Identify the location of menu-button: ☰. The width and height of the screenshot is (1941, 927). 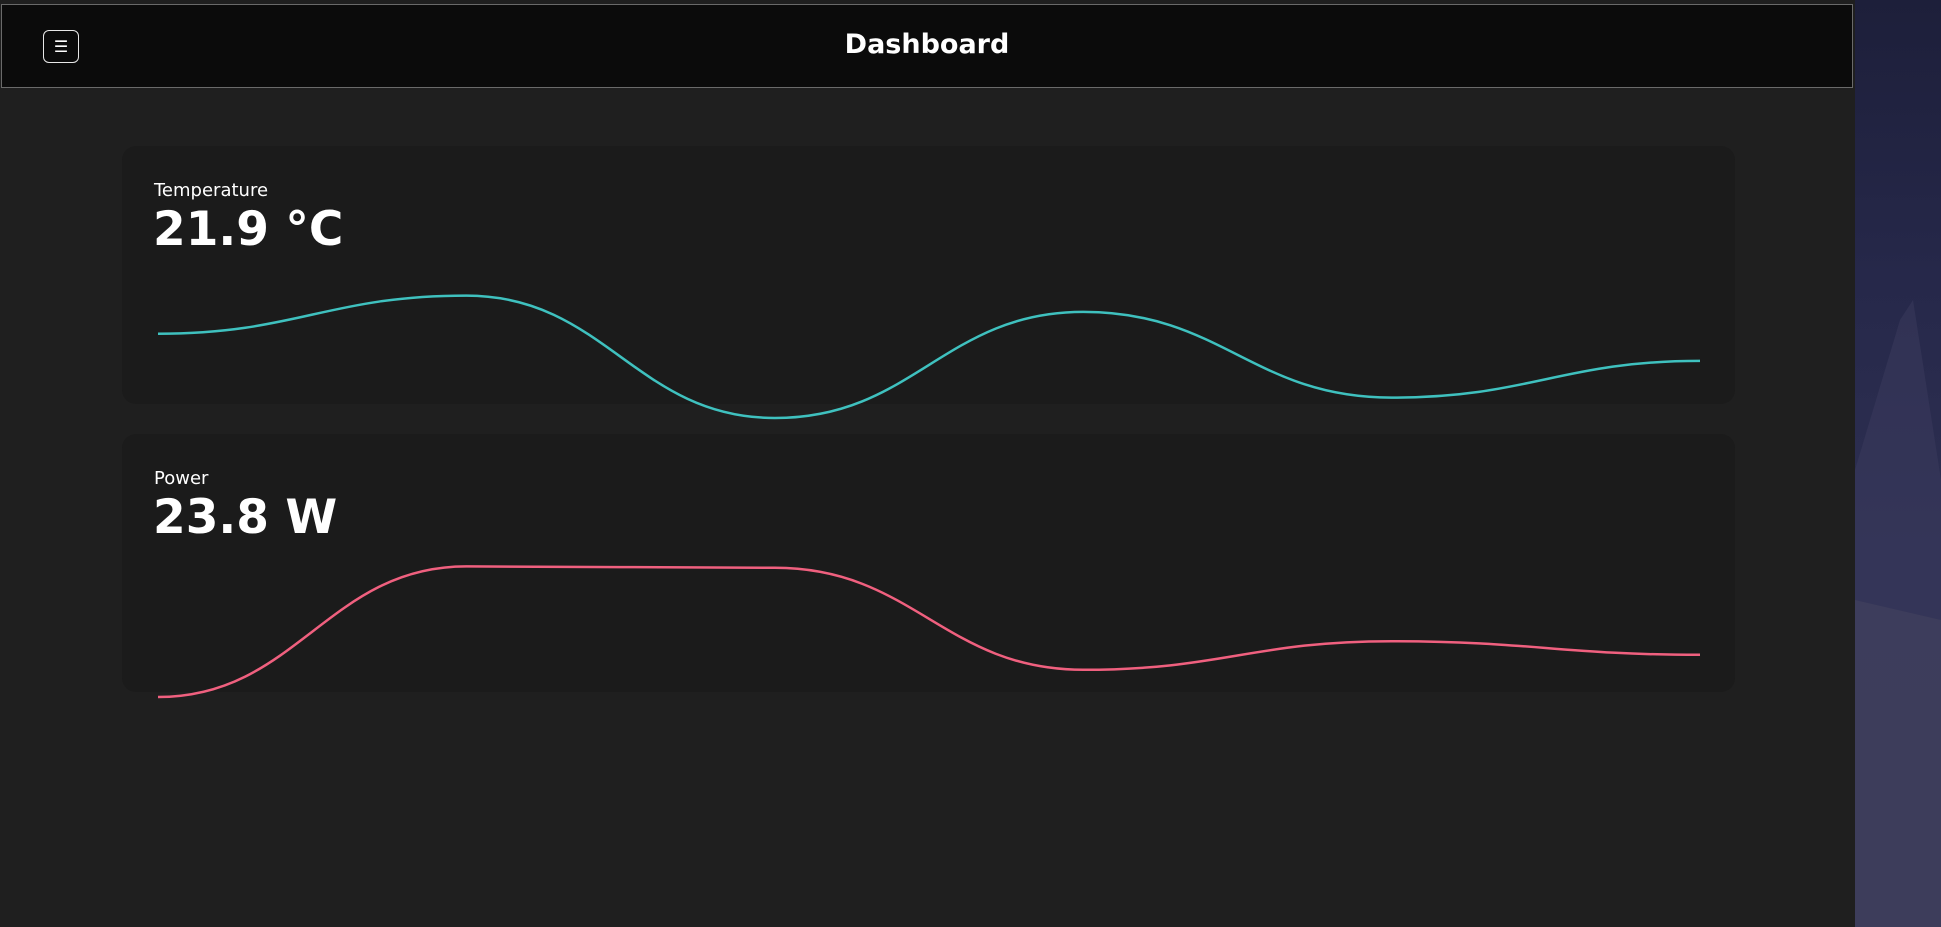
(61, 46).